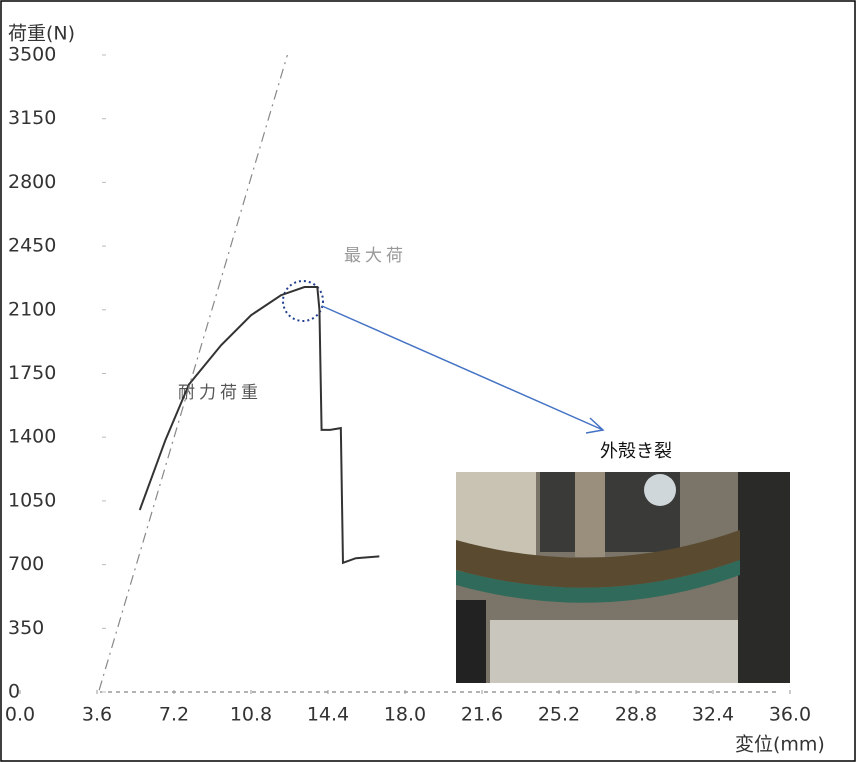 The image size is (856, 762). What do you see at coordinates (32, 500) in the screenshot?
I see `y-tick-label: 1050` at bounding box center [32, 500].